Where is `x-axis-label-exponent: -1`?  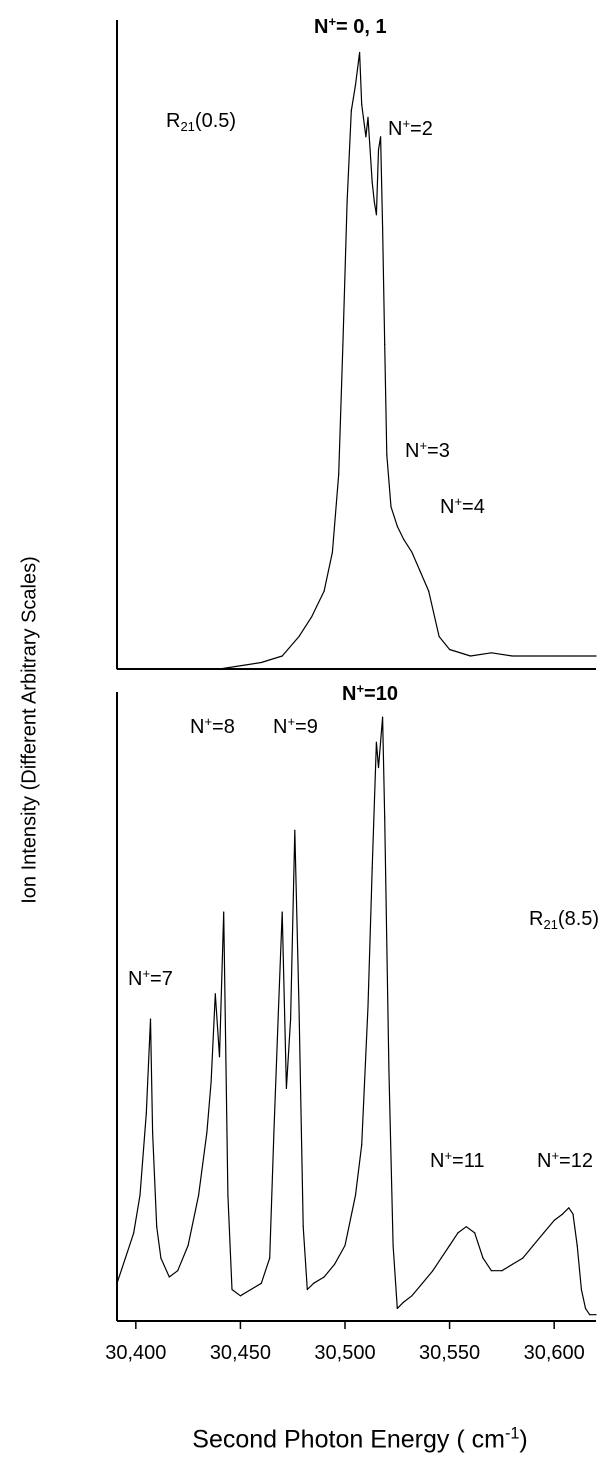 x-axis-label-exponent: -1 is located at coordinates (512, 1433).